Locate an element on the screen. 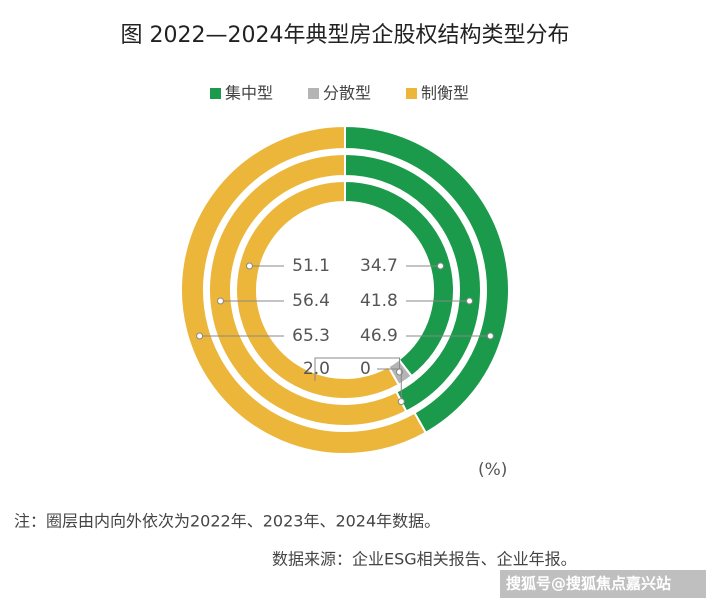  chart-title: 图 2022—2024年典型房企股权结构类型分布 is located at coordinates (345, 35).